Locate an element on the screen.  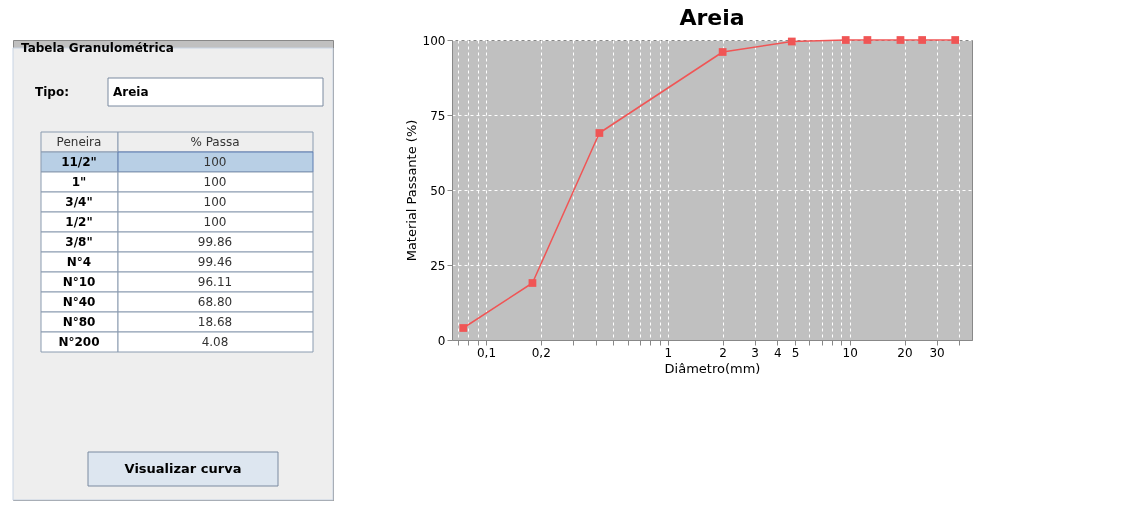
text: N°4 is located at coordinates (79, 262).